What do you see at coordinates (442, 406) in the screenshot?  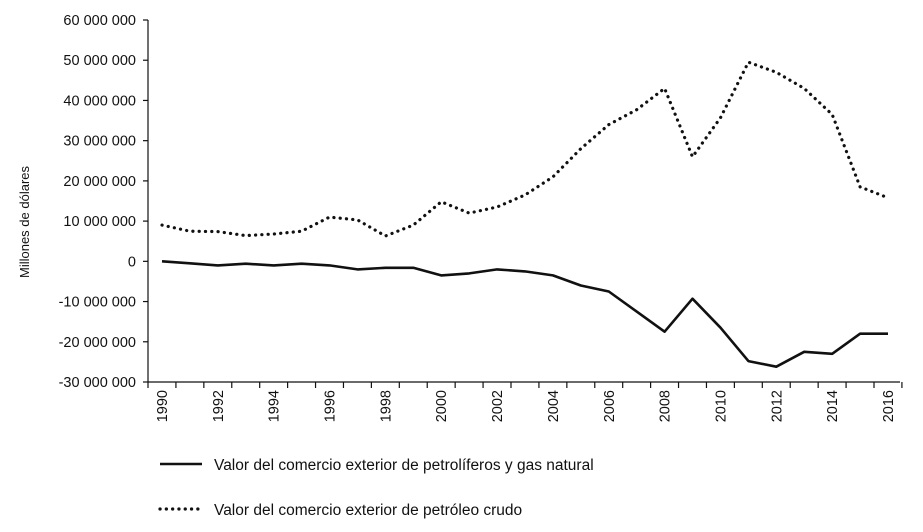 I see `x-tick-label: 2000` at bounding box center [442, 406].